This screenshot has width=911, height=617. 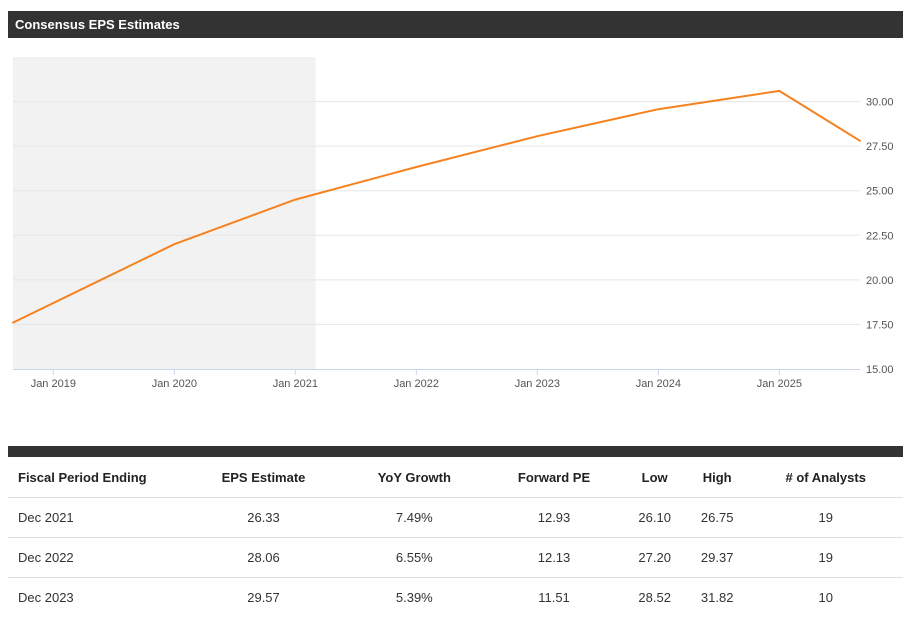 What do you see at coordinates (46, 597) in the screenshot?
I see `table-cell: Dec 2023` at bounding box center [46, 597].